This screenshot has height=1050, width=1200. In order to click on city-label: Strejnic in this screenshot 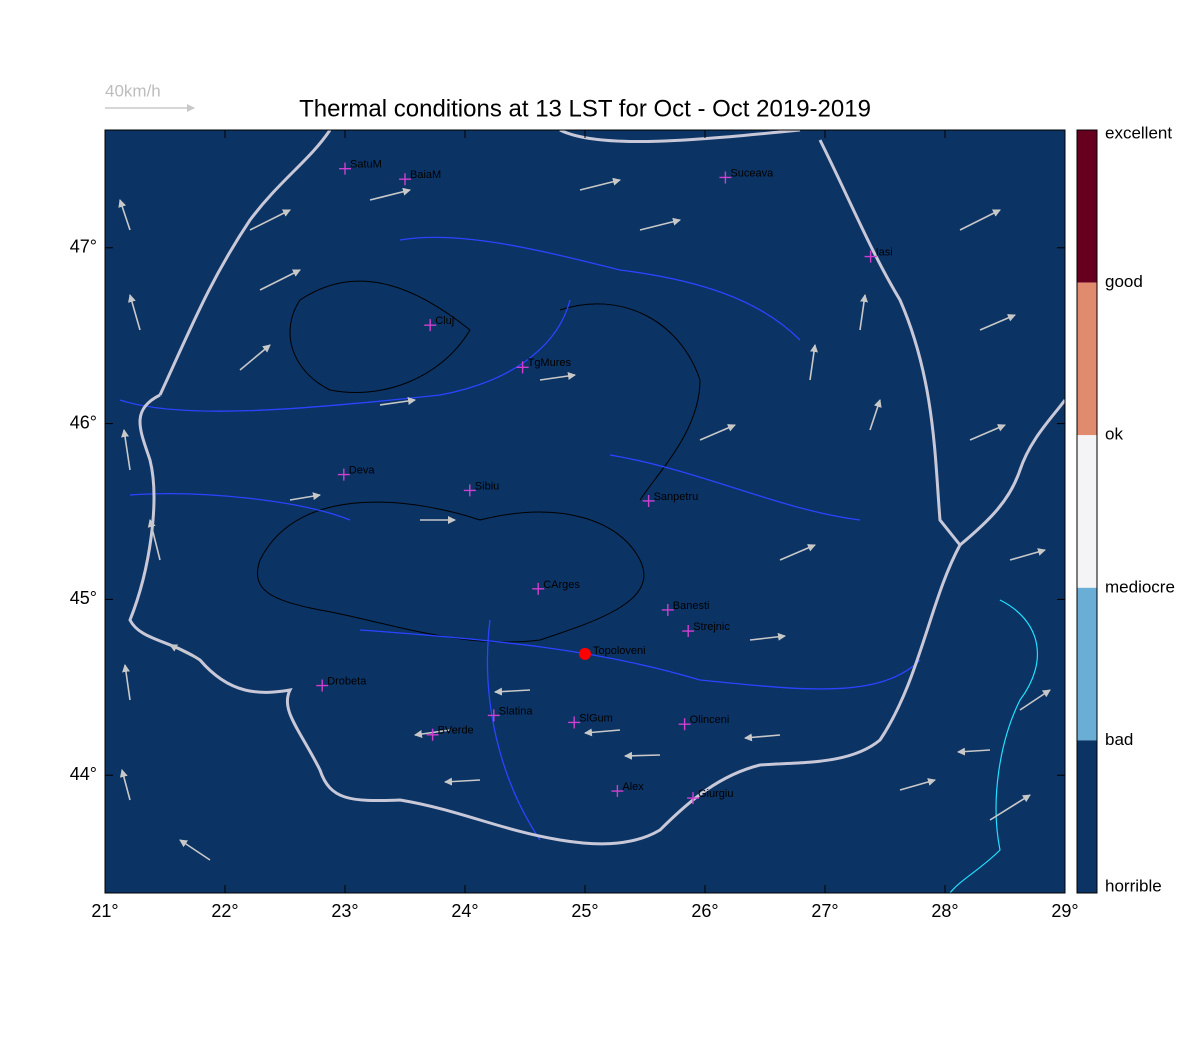, I will do `click(711, 627)`.